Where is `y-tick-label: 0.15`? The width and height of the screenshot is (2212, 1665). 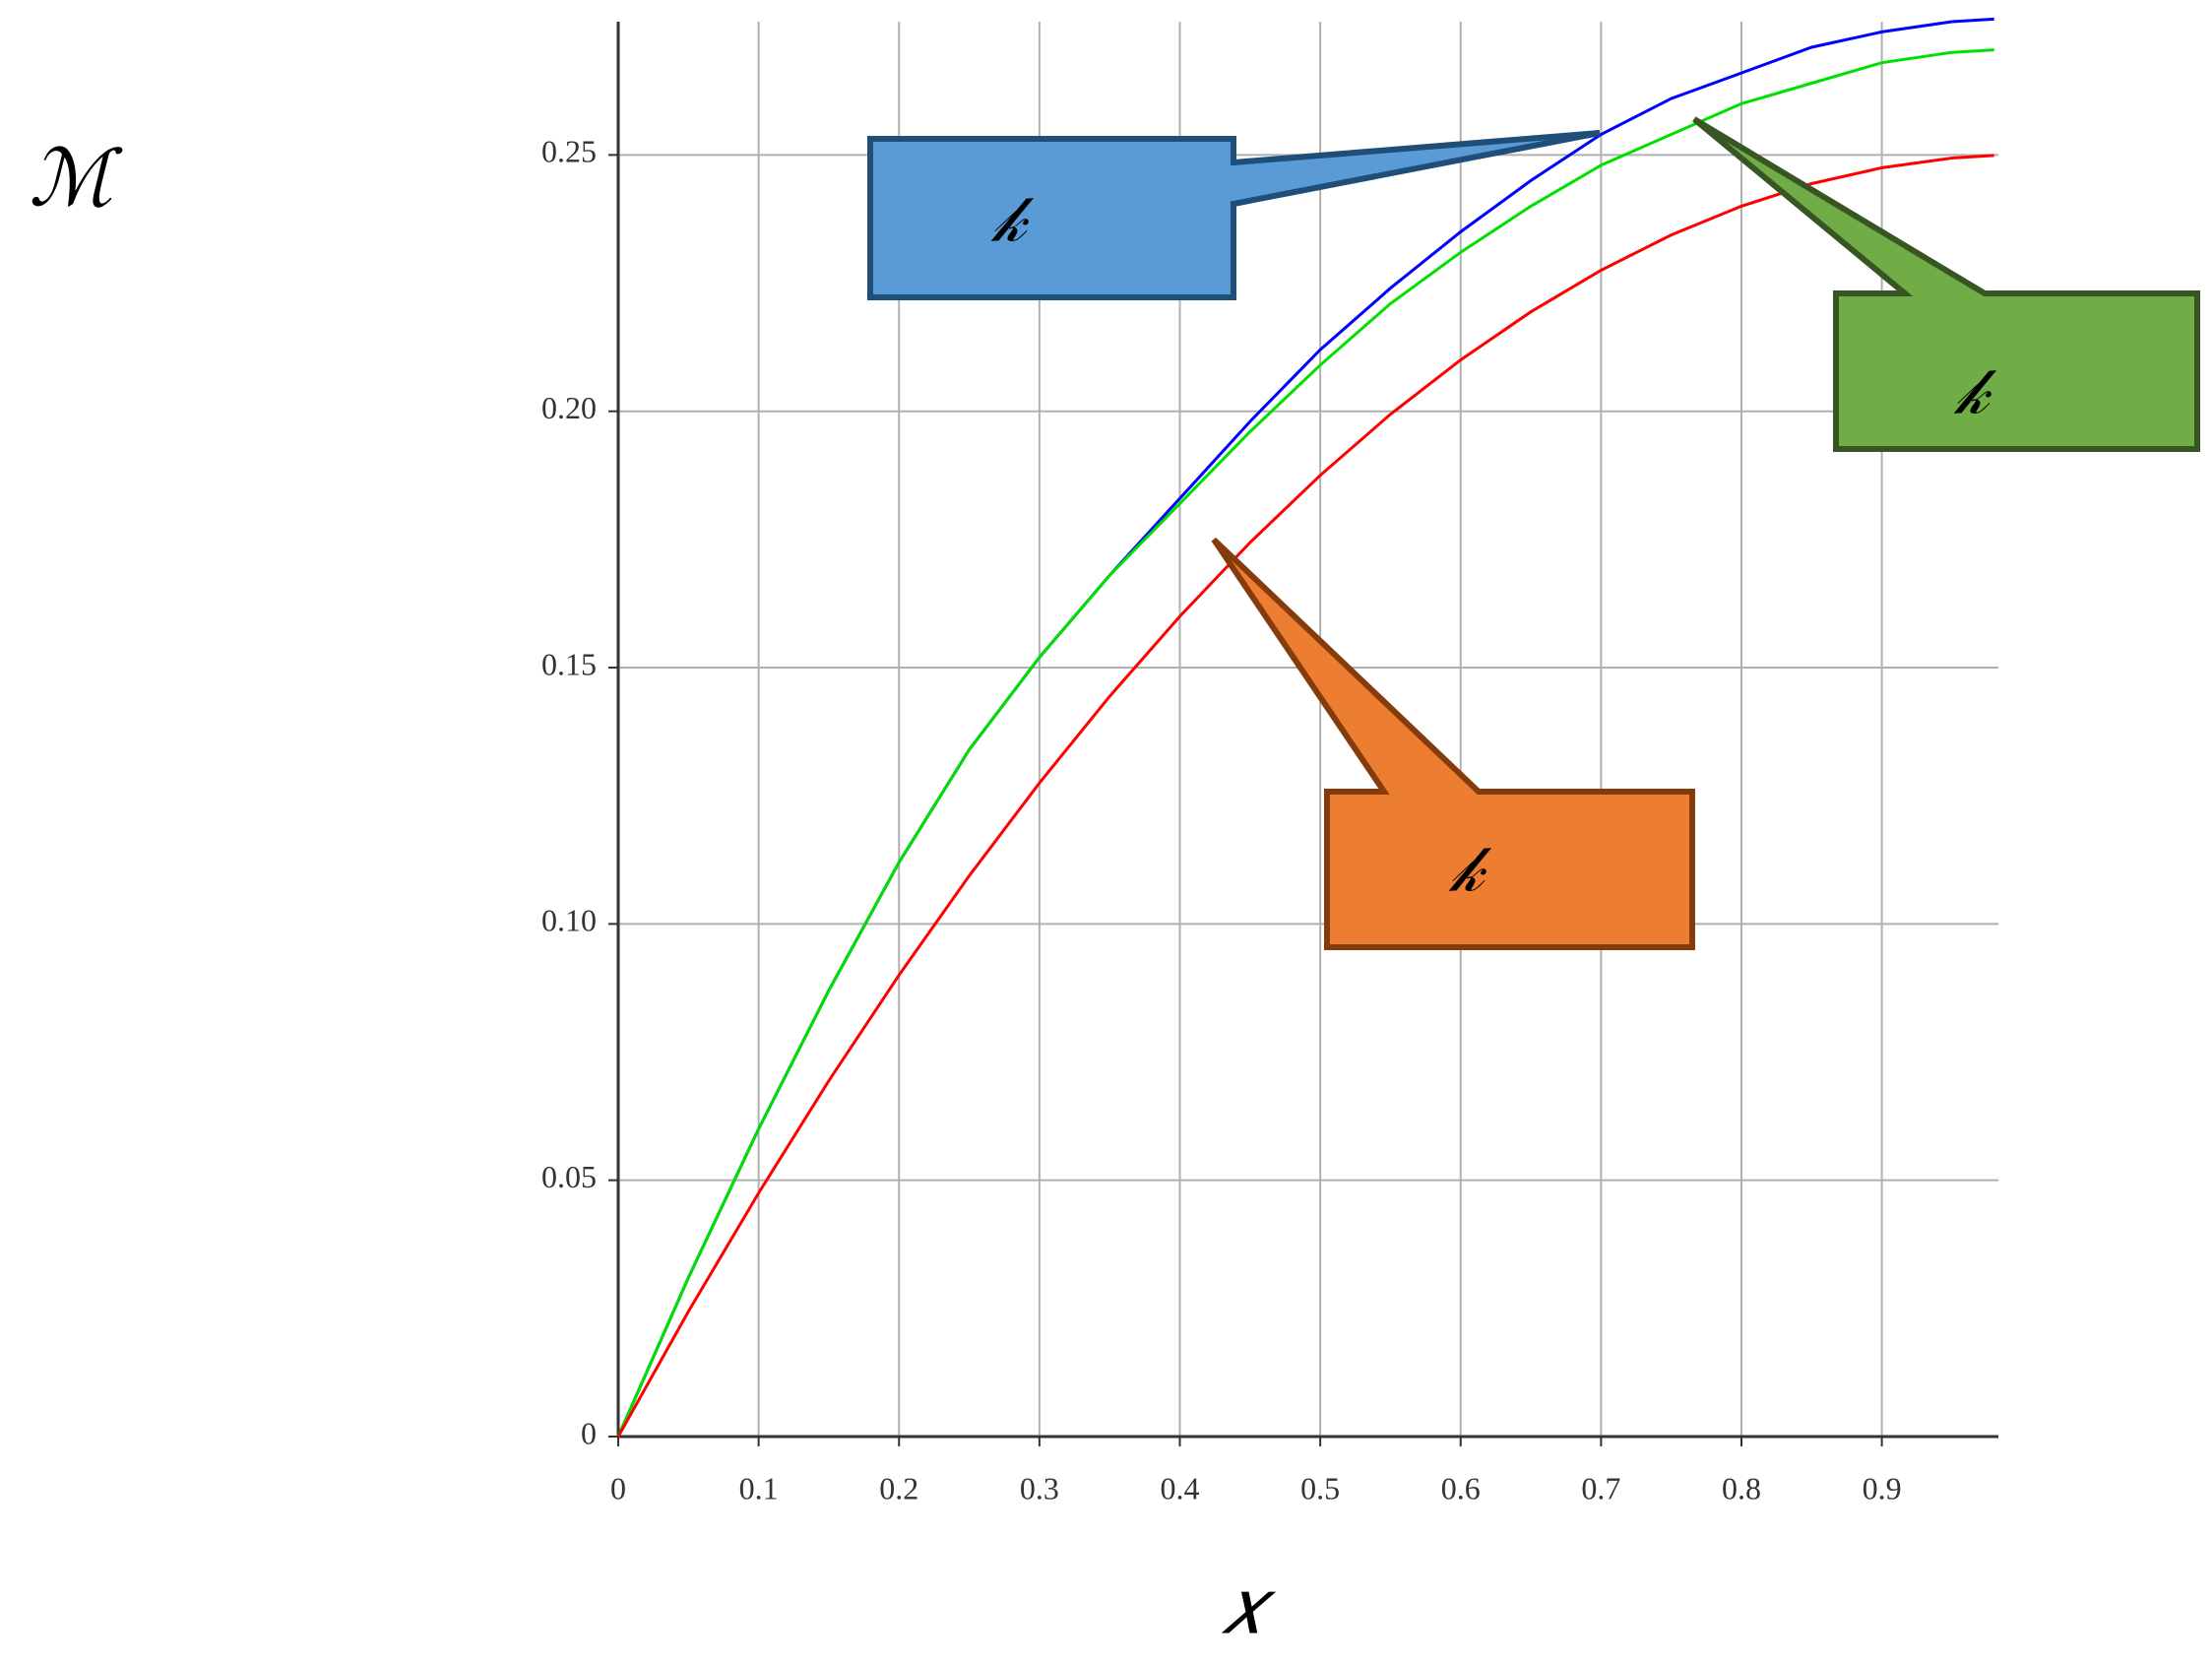
y-tick-label: 0.15 is located at coordinates (569, 663).